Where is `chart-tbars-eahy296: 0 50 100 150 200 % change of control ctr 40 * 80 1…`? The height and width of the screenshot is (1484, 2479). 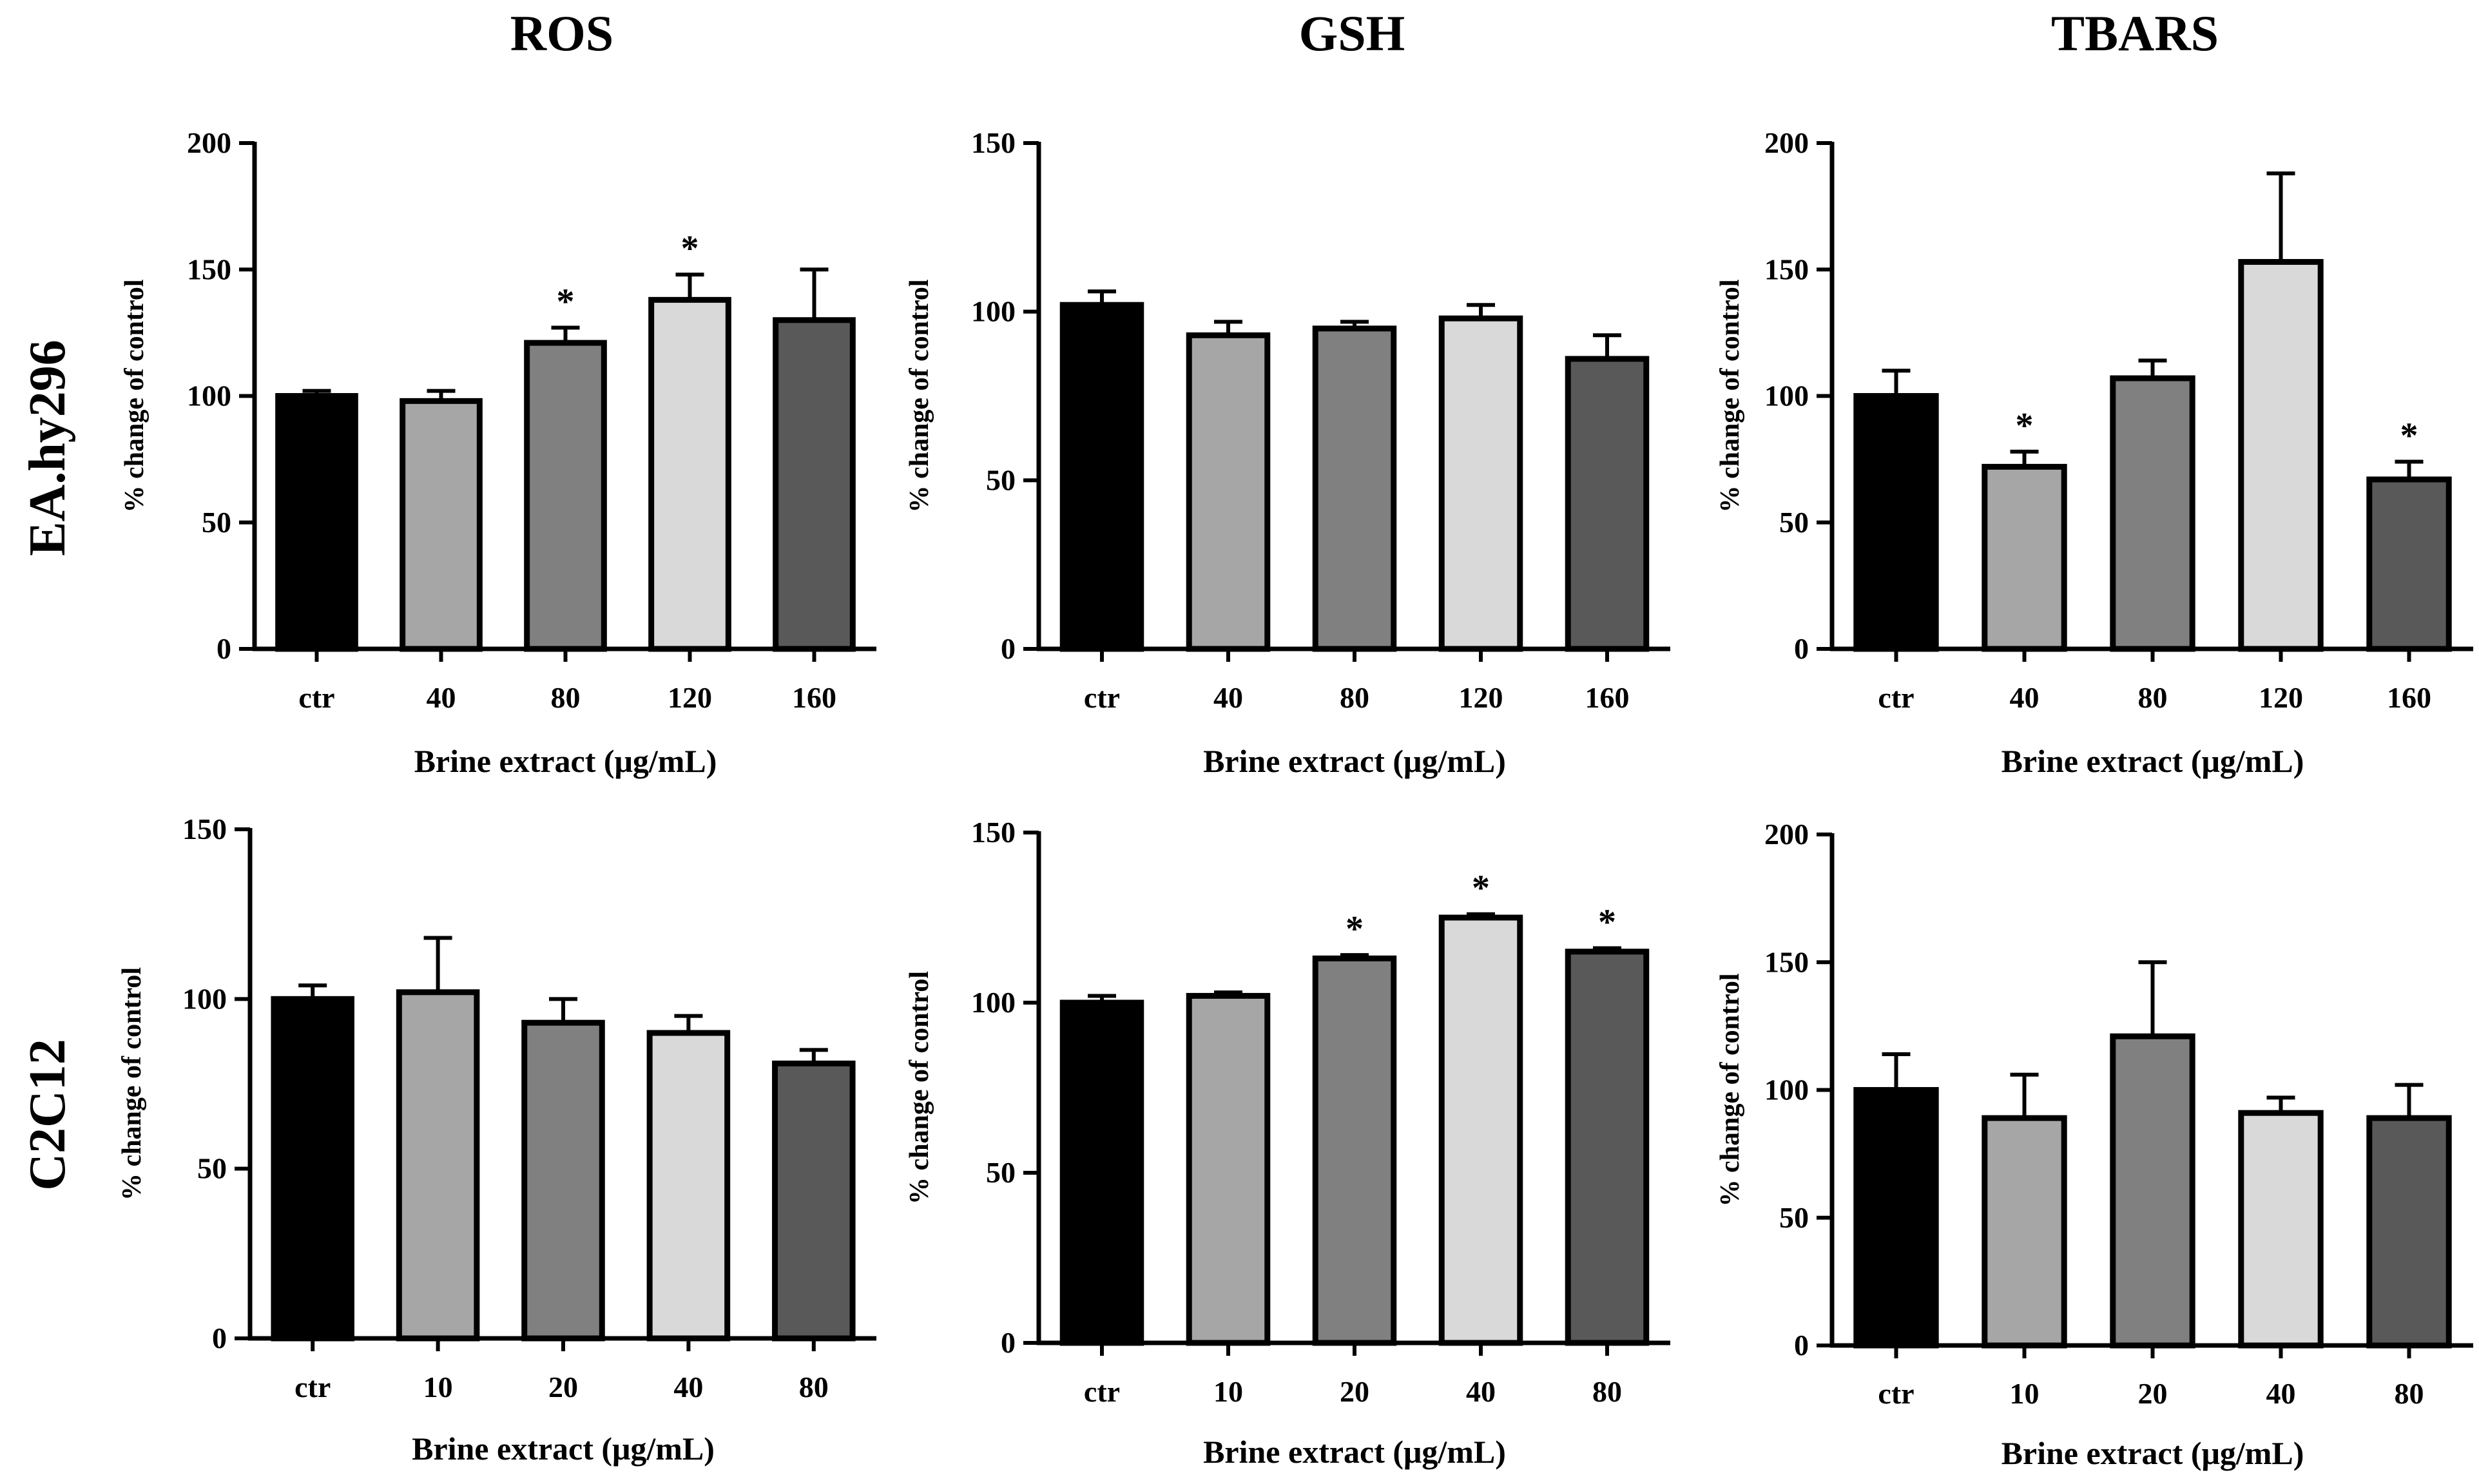
chart-tbars-eahy296: 0 50 100 150 200 % change of control ctr 40 * 80 1… is located at coordinates (2094, 452).